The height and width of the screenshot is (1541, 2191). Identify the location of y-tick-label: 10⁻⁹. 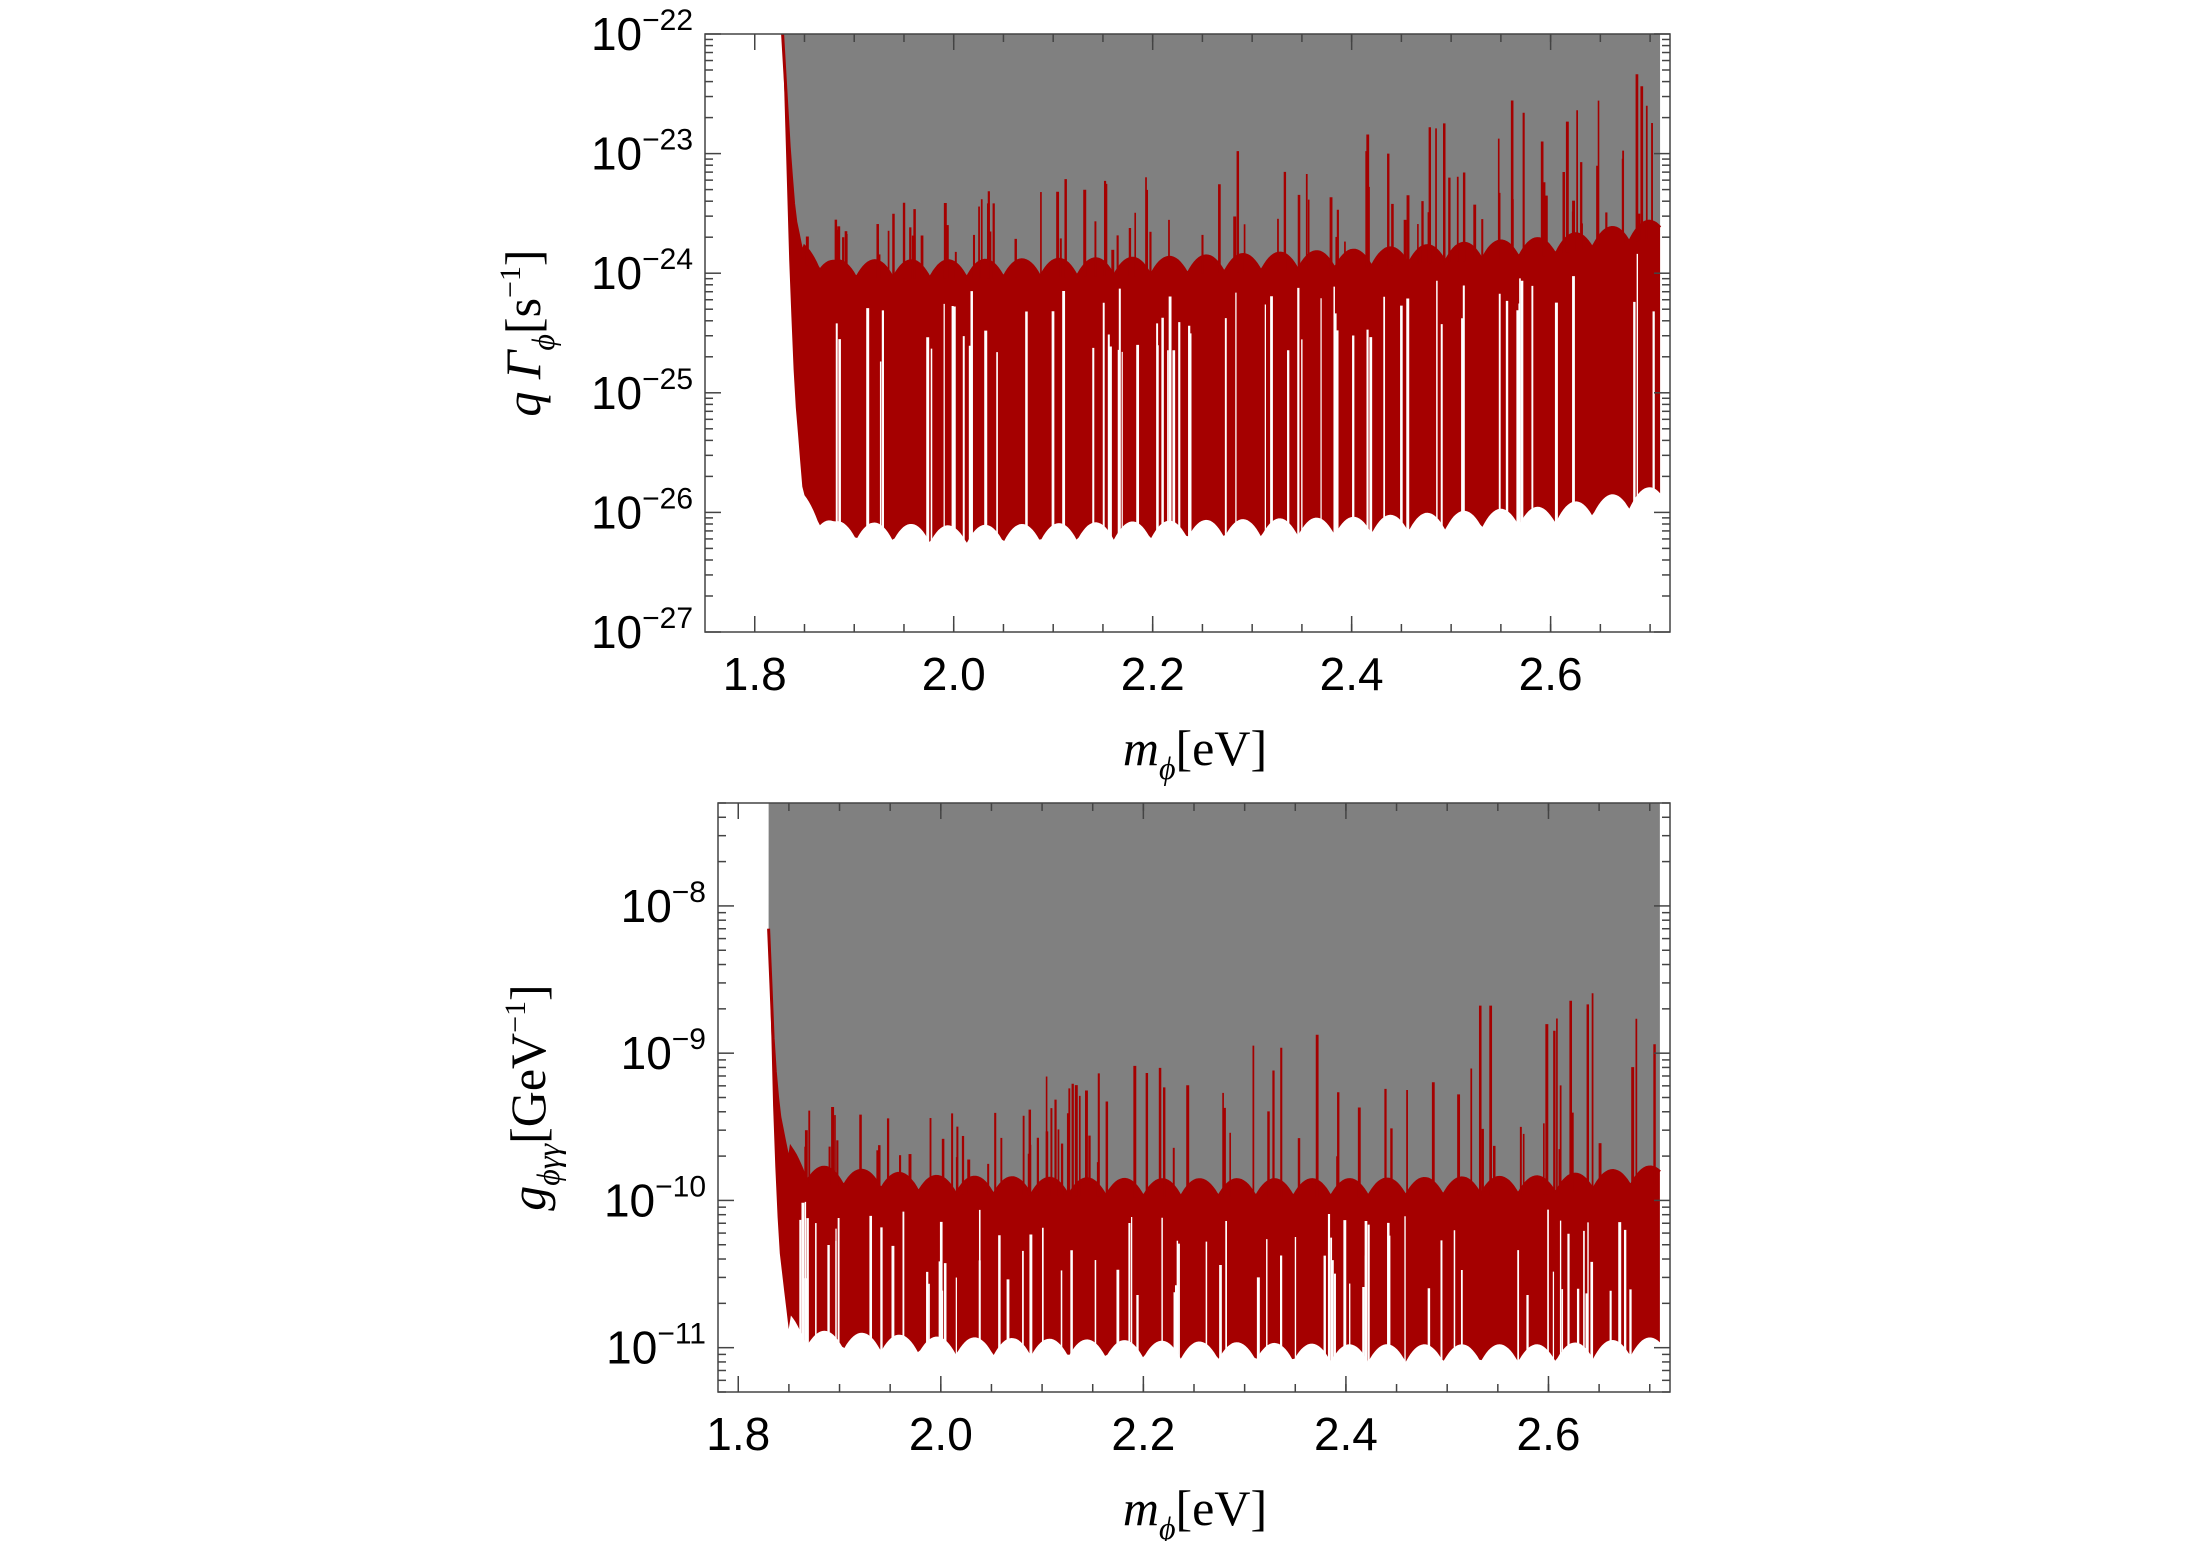
(663, 1051).